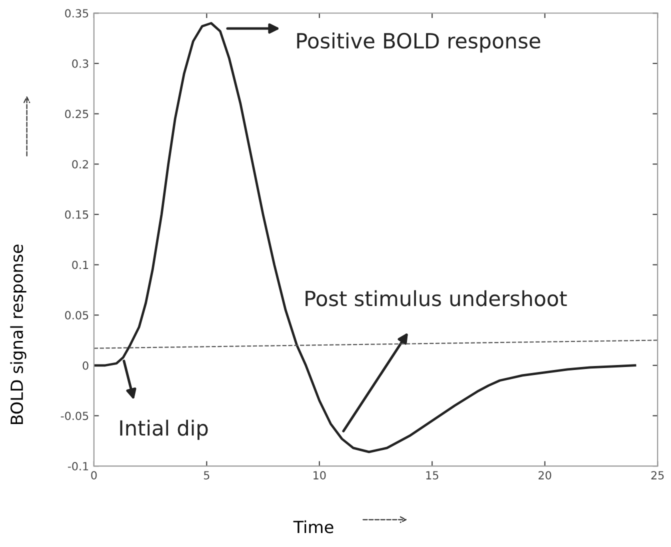 The image size is (671, 547). Describe the element at coordinates (207, 475) in the screenshot. I see `x-tick-label: 5` at that location.